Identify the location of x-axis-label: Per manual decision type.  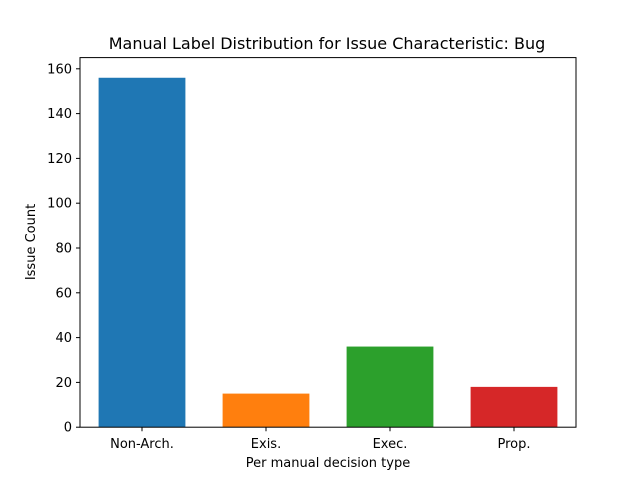
(328, 463).